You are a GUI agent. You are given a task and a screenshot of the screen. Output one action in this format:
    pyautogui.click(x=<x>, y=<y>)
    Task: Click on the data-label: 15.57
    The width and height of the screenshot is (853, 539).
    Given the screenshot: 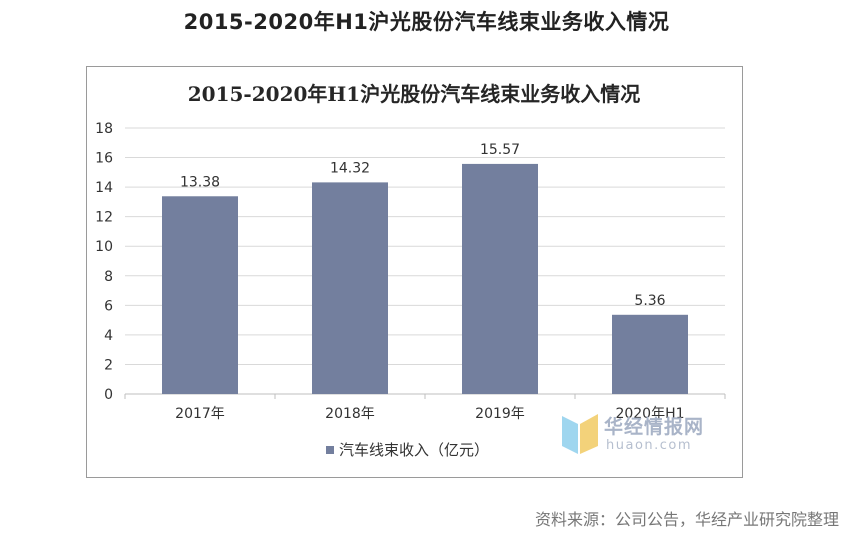 What is the action you would take?
    pyautogui.click(x=500, y=150)
    